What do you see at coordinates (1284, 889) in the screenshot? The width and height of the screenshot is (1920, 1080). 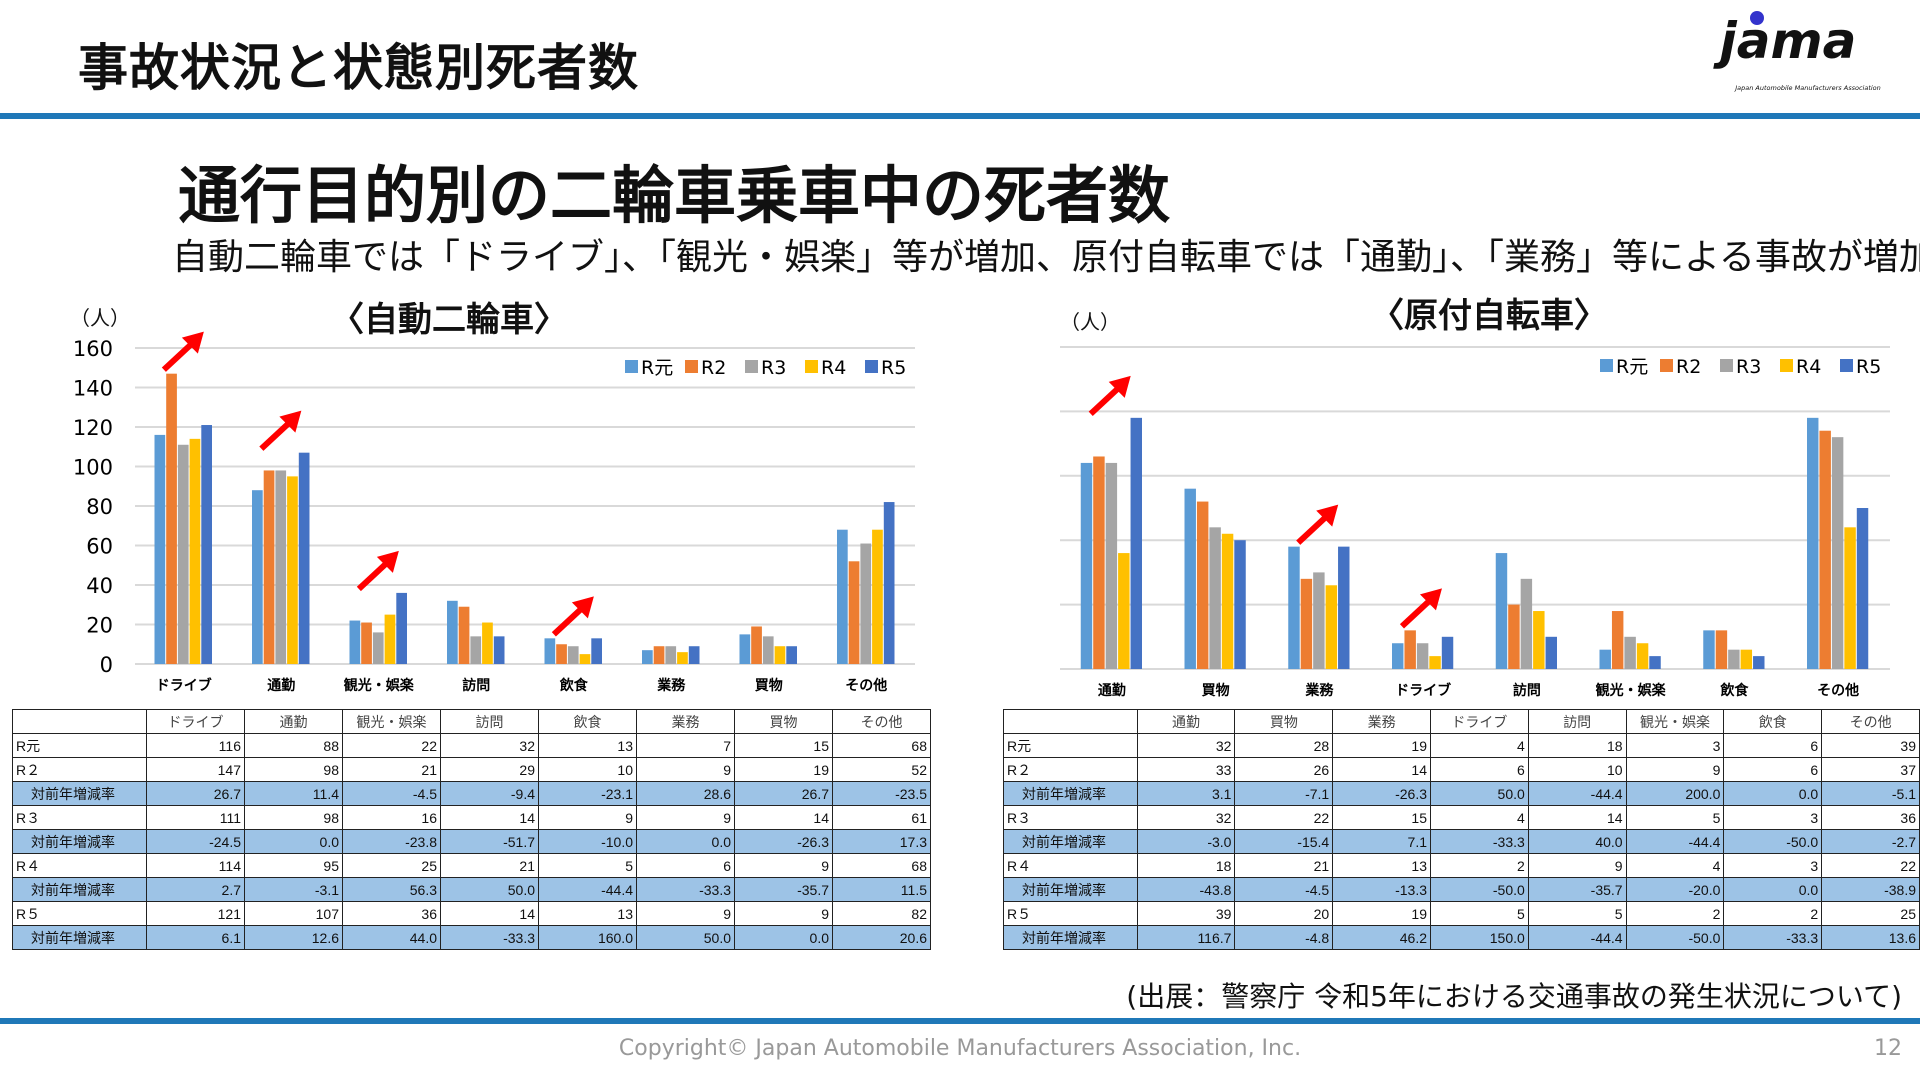 I see `table-cell: -4.5` at bounding box center [1284, 889].